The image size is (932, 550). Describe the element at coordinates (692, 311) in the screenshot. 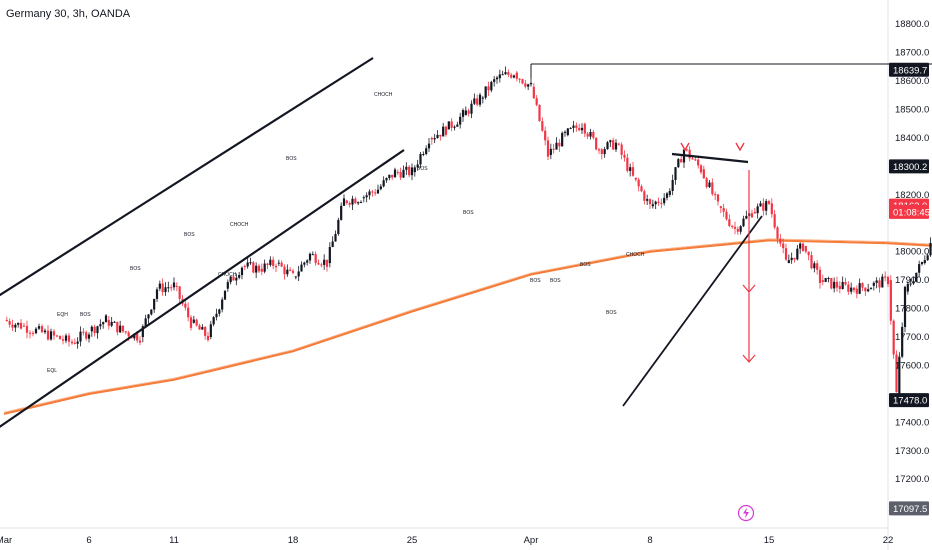

I see `wedge-support-line` at that location.